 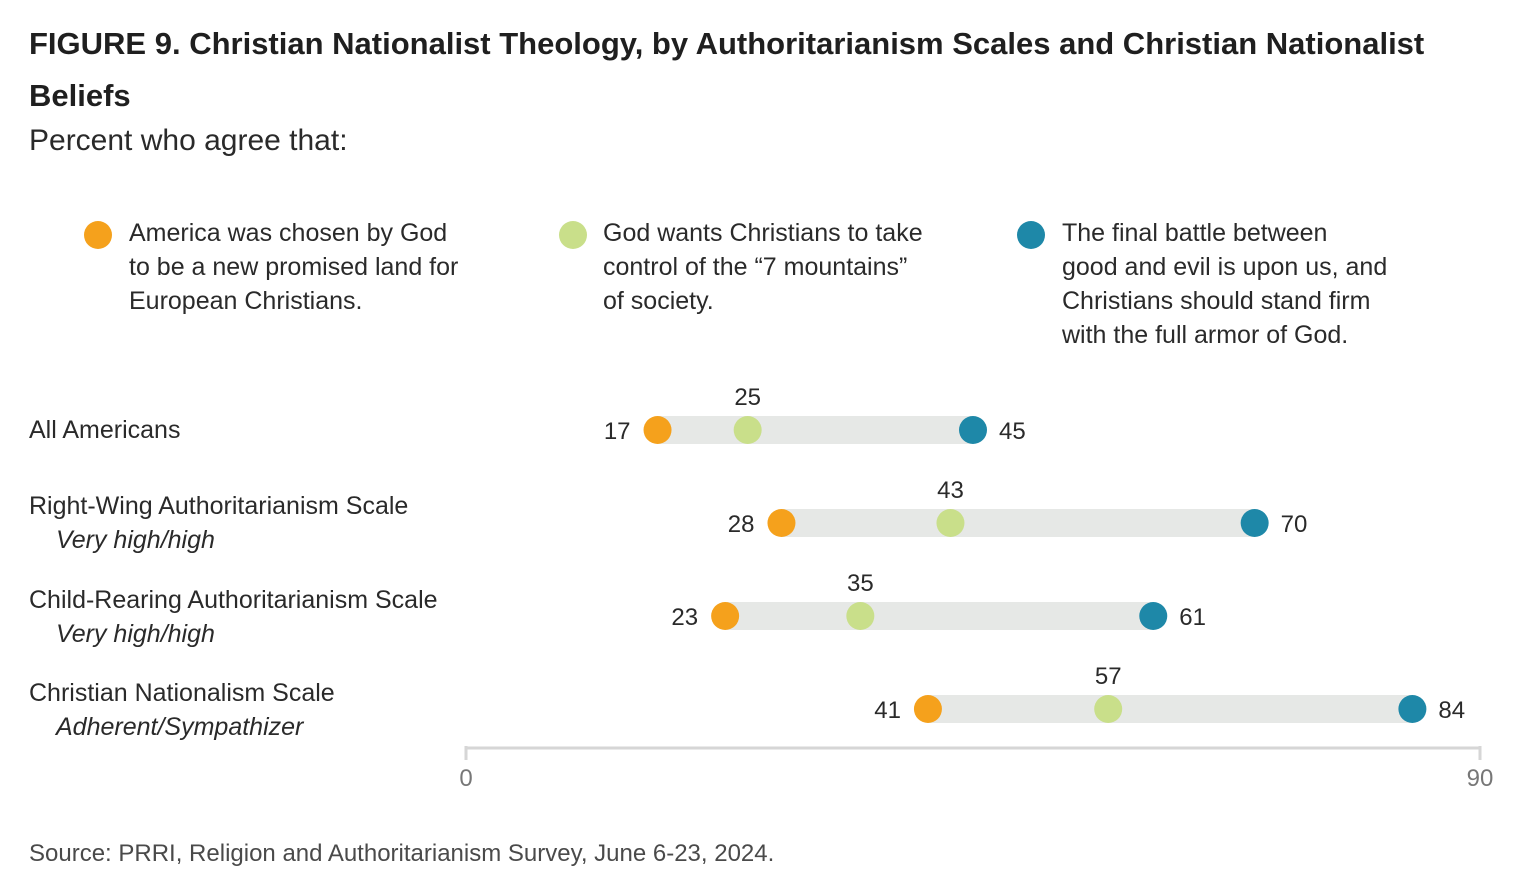 What do you see at coordinates (1012, 431) in the screenshot?
I see `data-label: 45` at bounding box center [1012, 431].